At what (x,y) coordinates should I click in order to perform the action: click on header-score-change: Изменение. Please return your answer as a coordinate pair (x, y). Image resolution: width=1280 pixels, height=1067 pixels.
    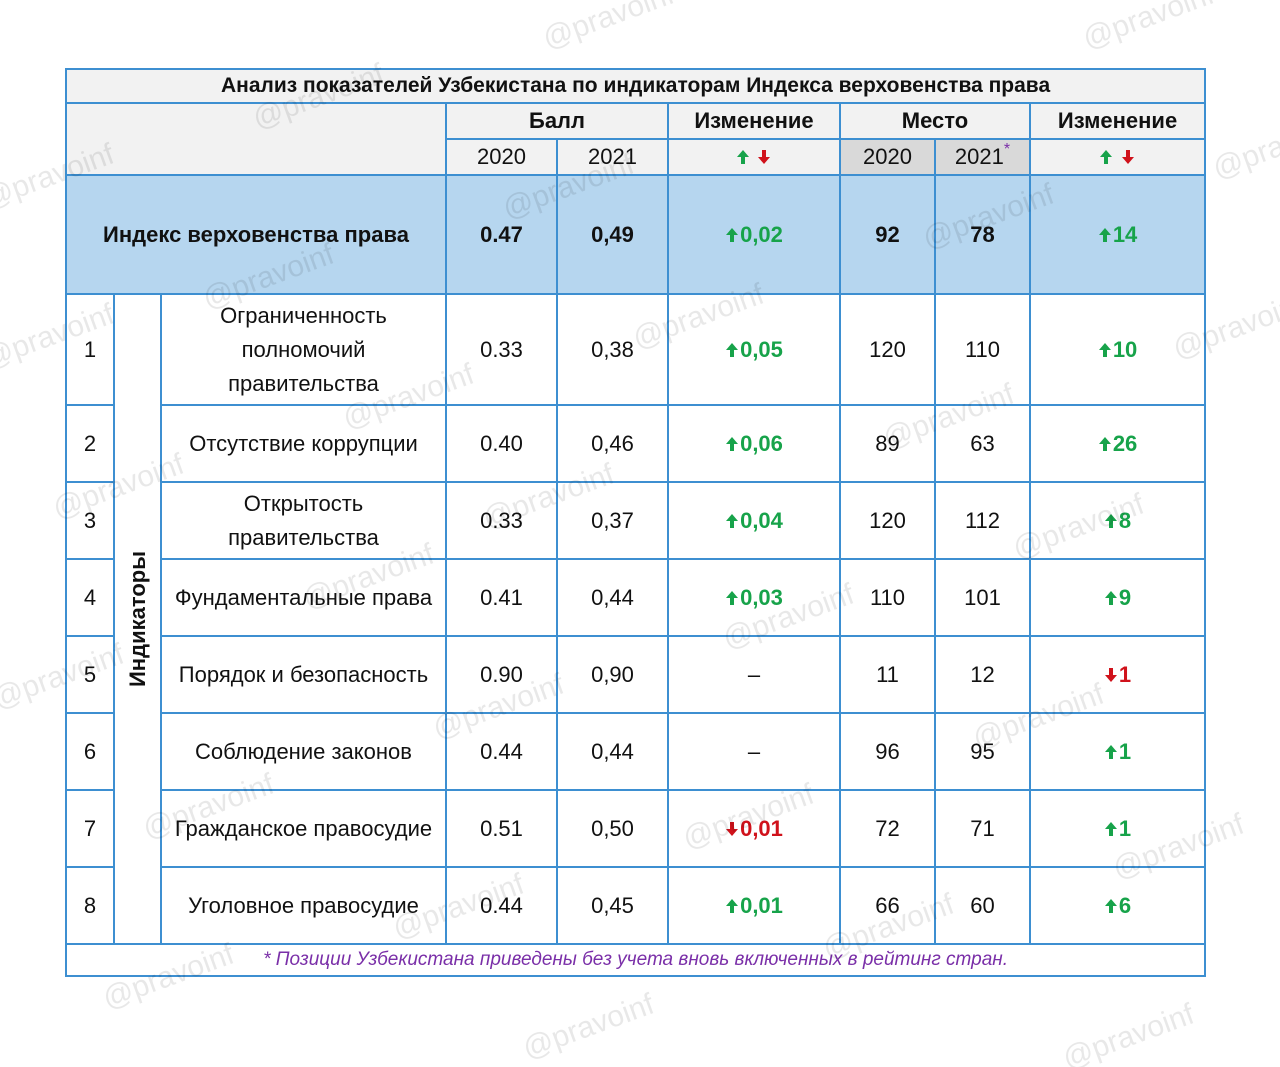
    Looking at the image, I should click on (754, 121).